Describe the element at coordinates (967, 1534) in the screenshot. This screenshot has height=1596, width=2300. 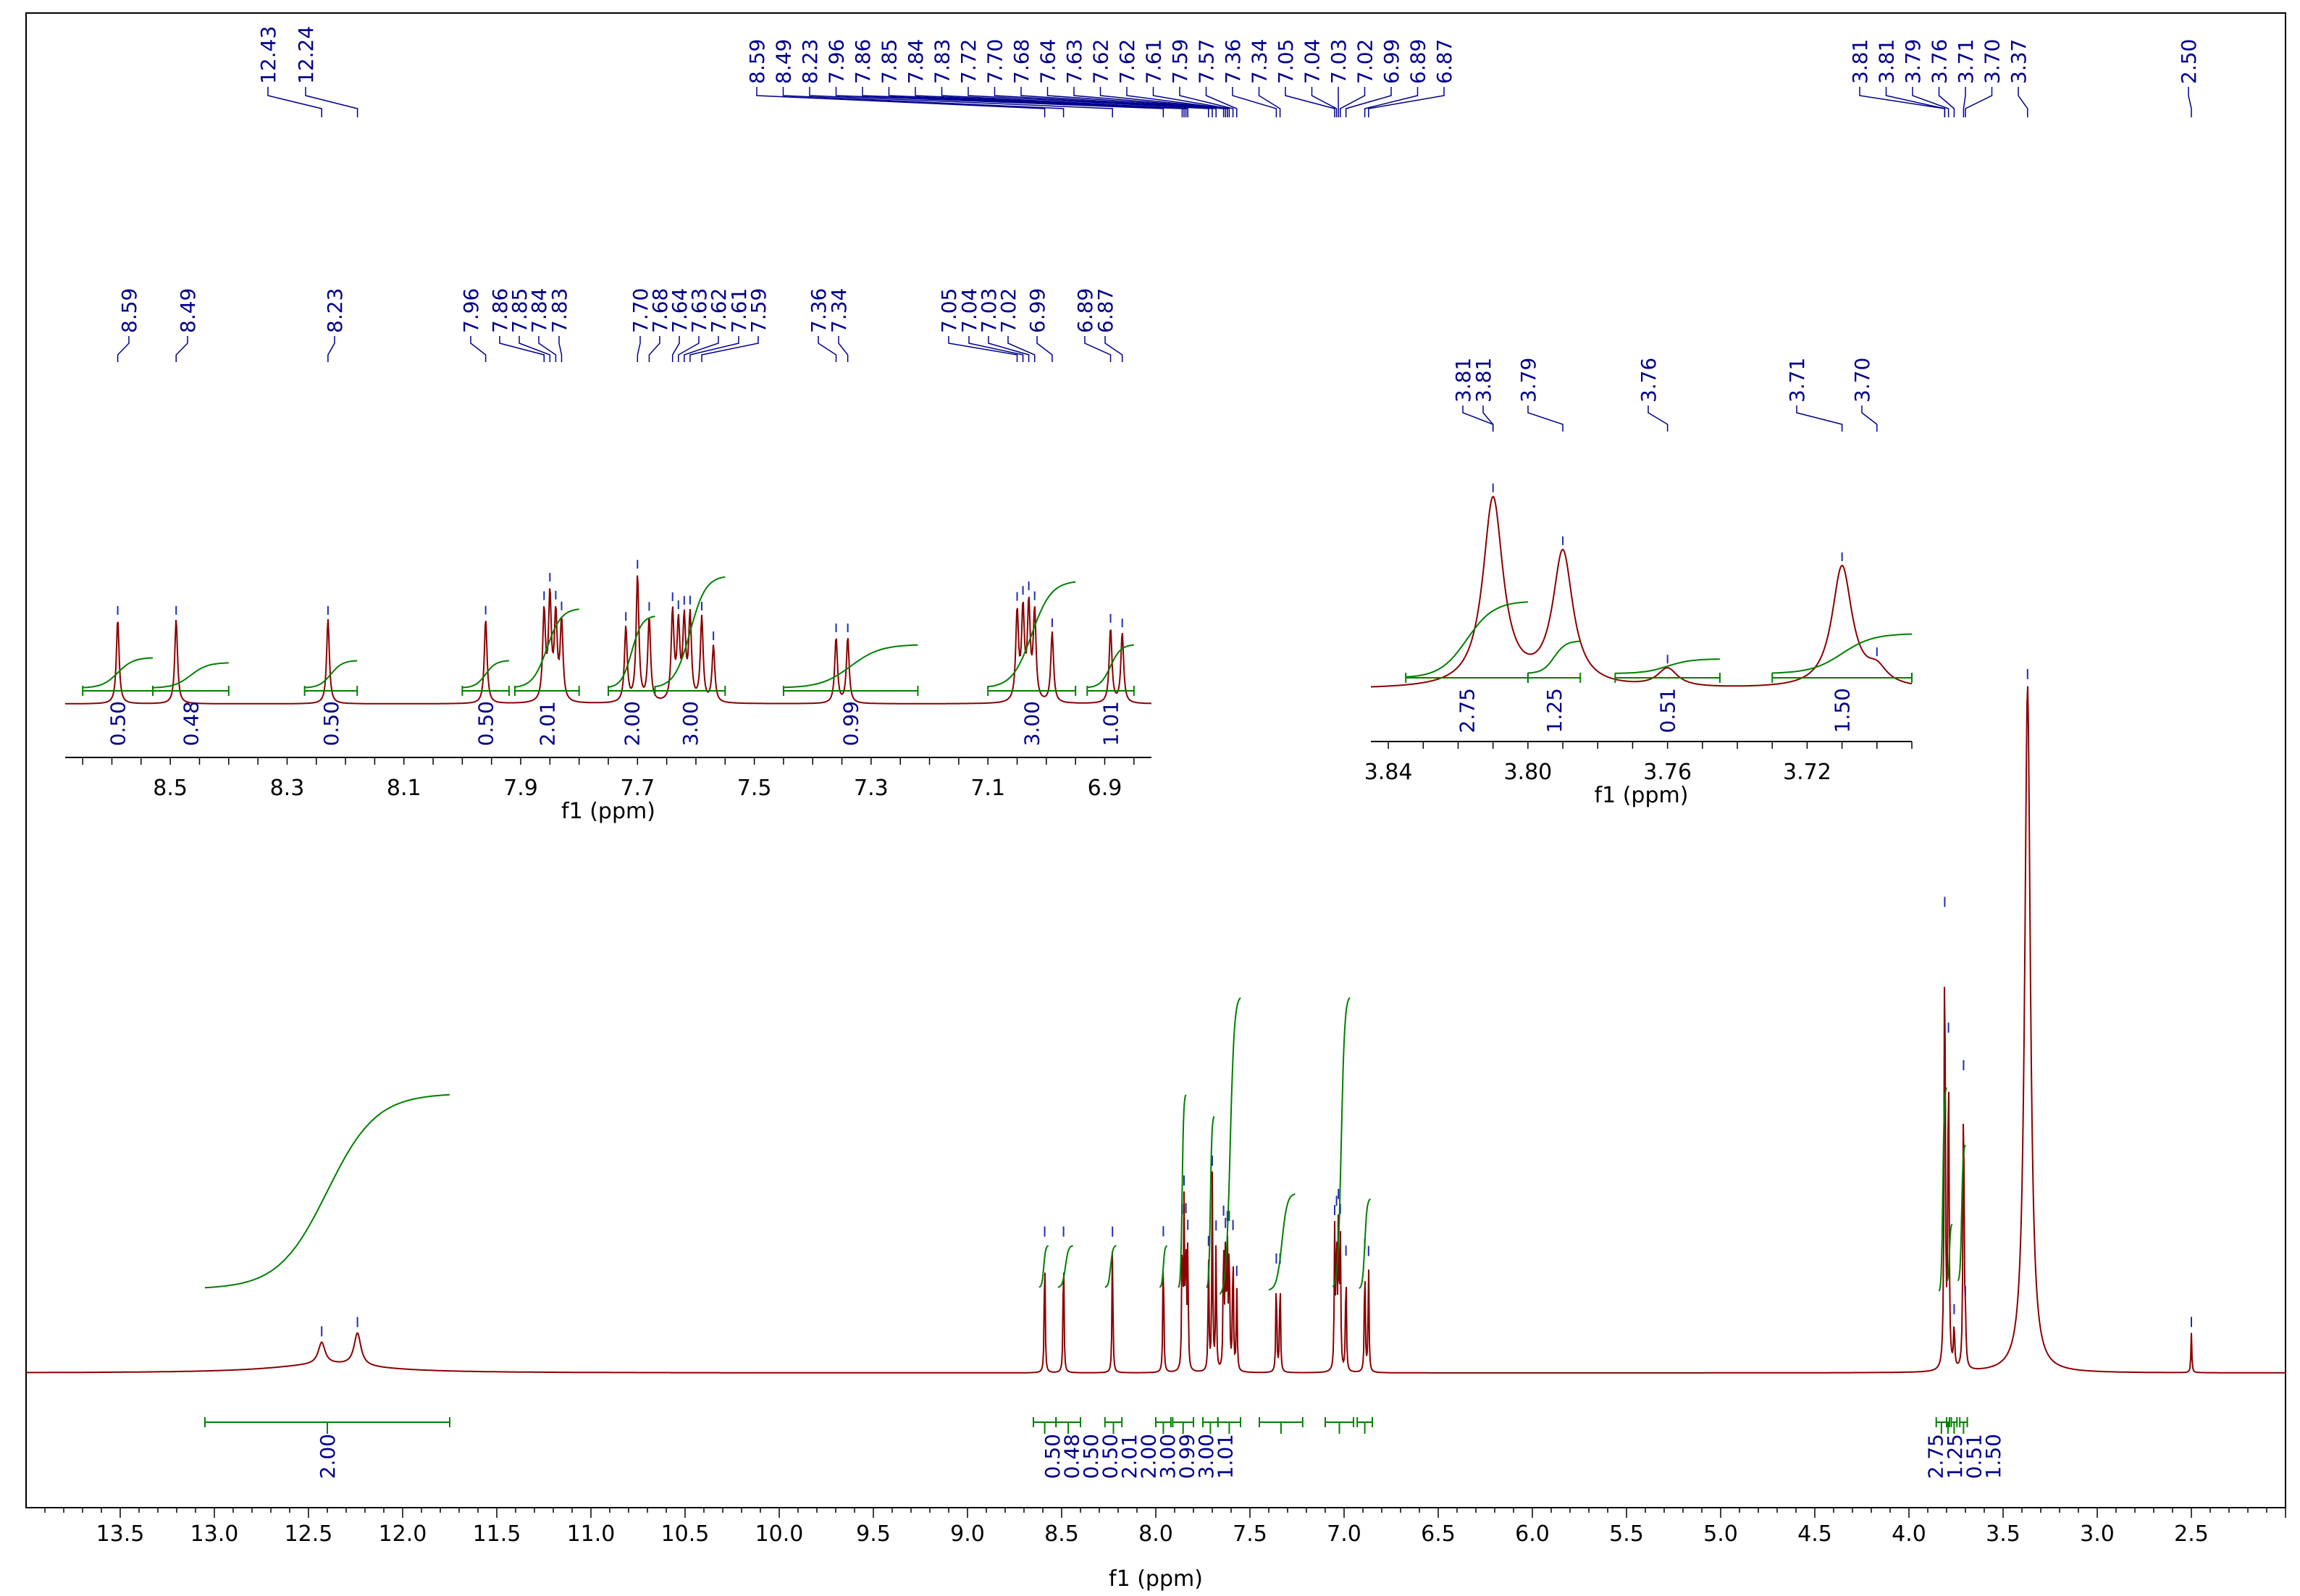
I see `main-tick-label: 9.0` at that location.